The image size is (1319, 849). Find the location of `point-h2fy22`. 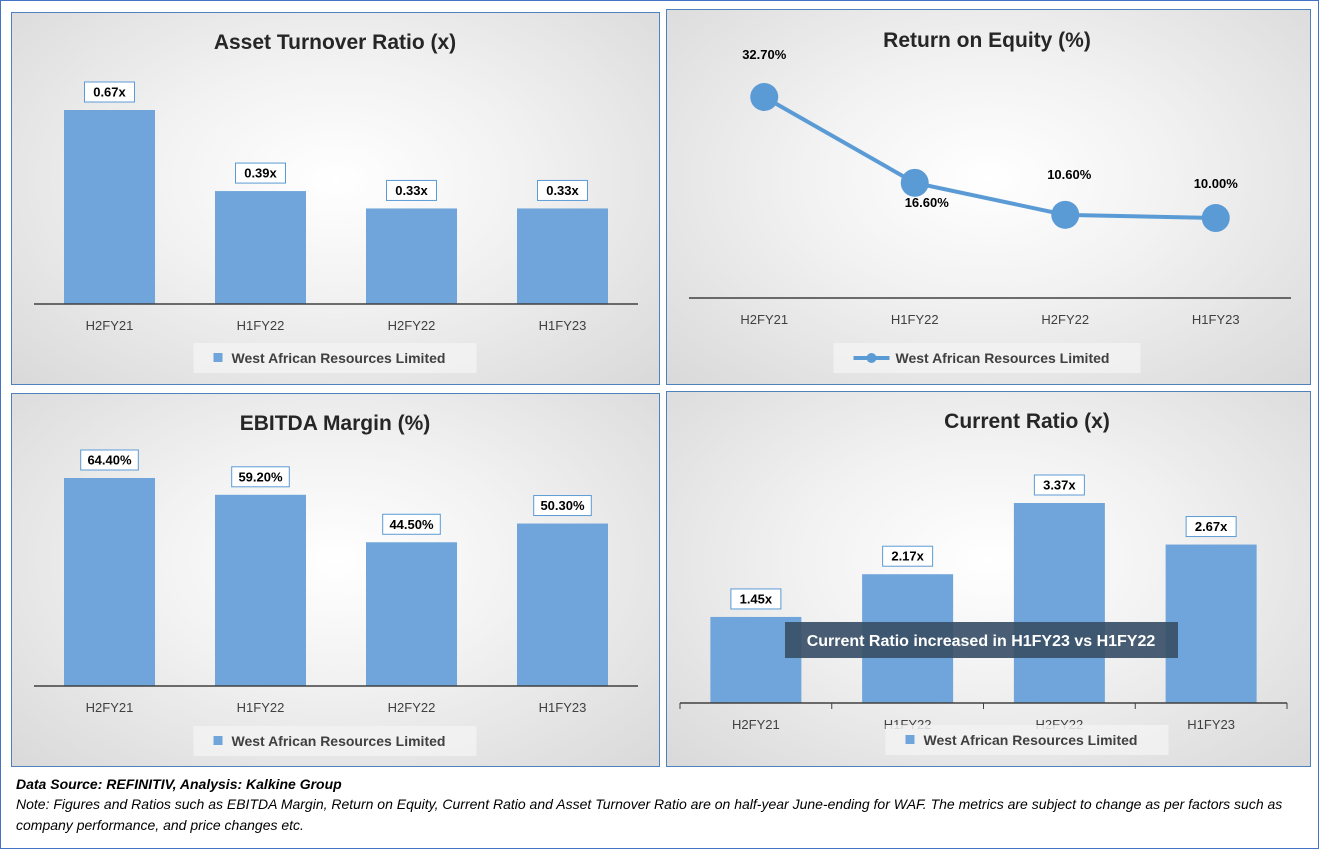

point-h2fy22 is located at coordinates (1065, 214).